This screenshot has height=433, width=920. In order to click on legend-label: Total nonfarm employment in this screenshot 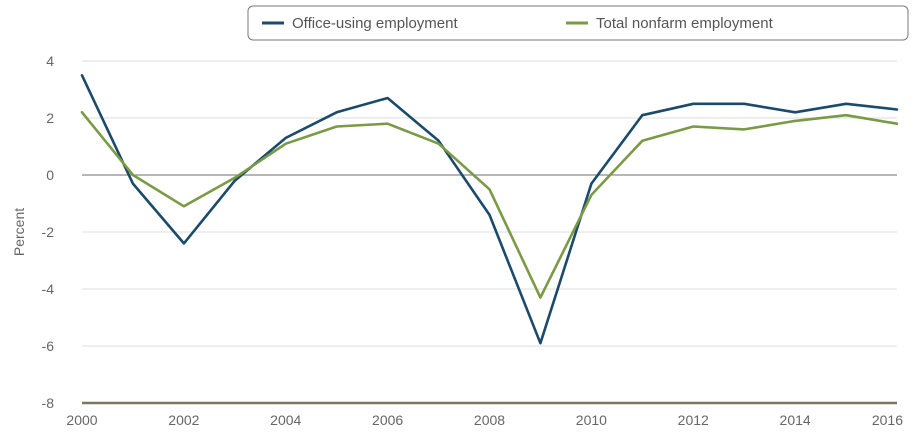, I will do `click(685, 23)`.